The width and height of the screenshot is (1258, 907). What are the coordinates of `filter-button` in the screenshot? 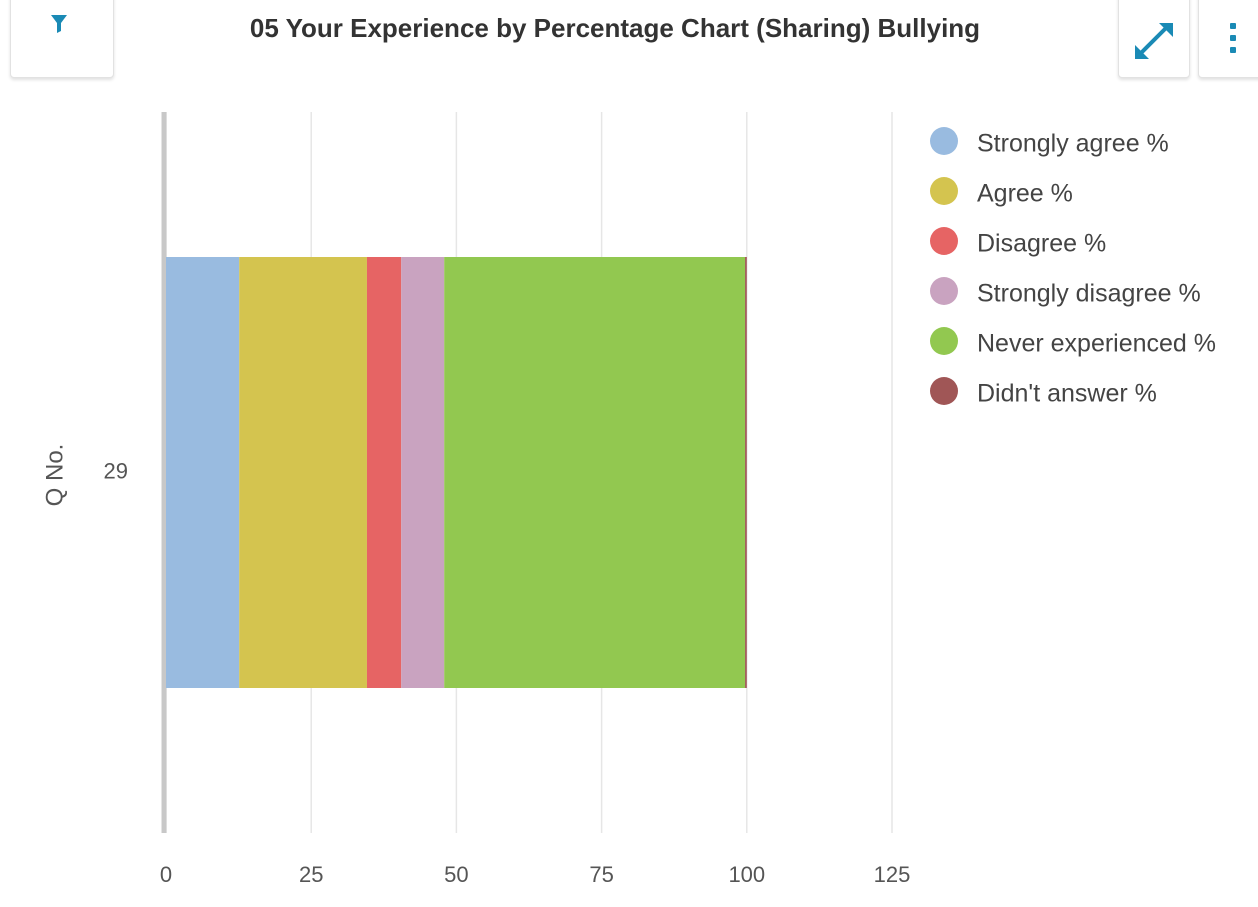 It's located at (62, 39).